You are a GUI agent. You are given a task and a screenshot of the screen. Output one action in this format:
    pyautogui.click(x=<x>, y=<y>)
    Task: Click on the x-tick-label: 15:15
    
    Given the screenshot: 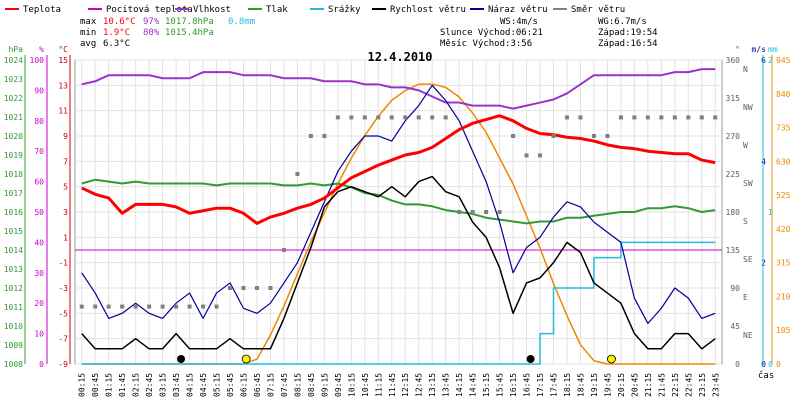 What is the action you would take?
    pyautogui.click(x=486, y=385)
    